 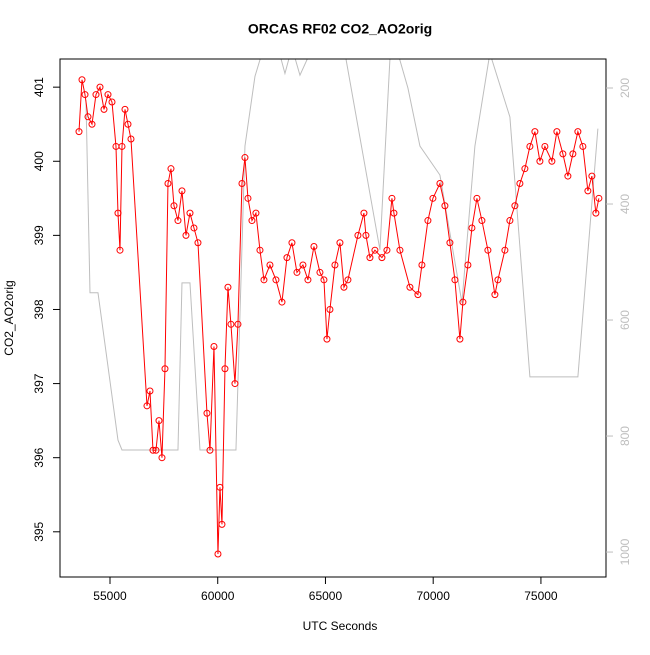 What do you see at coordinates (541, 596) in the screenshot?
I see `x-tick-label: 75000` at bounding box center [541, 596].